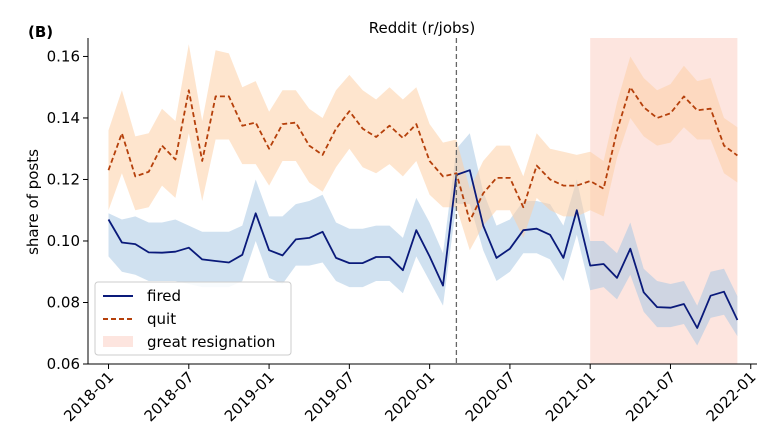 This screenshot has height=436, width=775. What do you see at coordinates (409, 396) in the screenshot?
I see `x-tick-label: 2020-01` at bounding box center [409, 396].